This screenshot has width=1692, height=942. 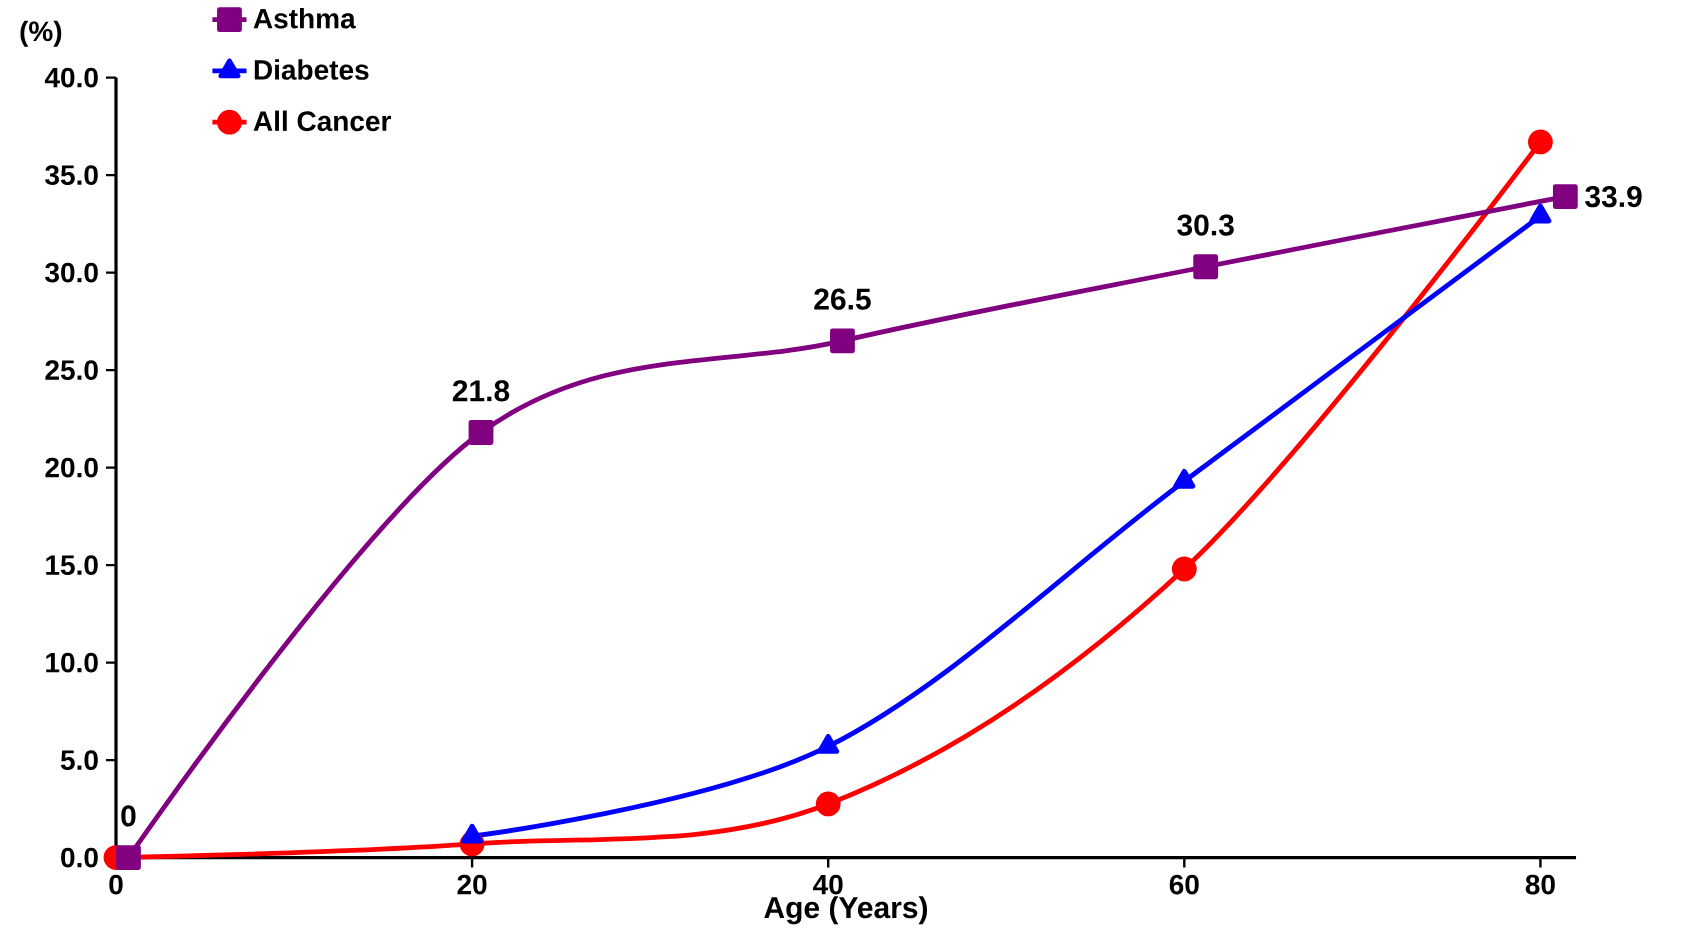 What do you see at coordinates (311, 70) in the screenshot?
I see `legend-label: Diabetes` at bounding box center [311, 70].